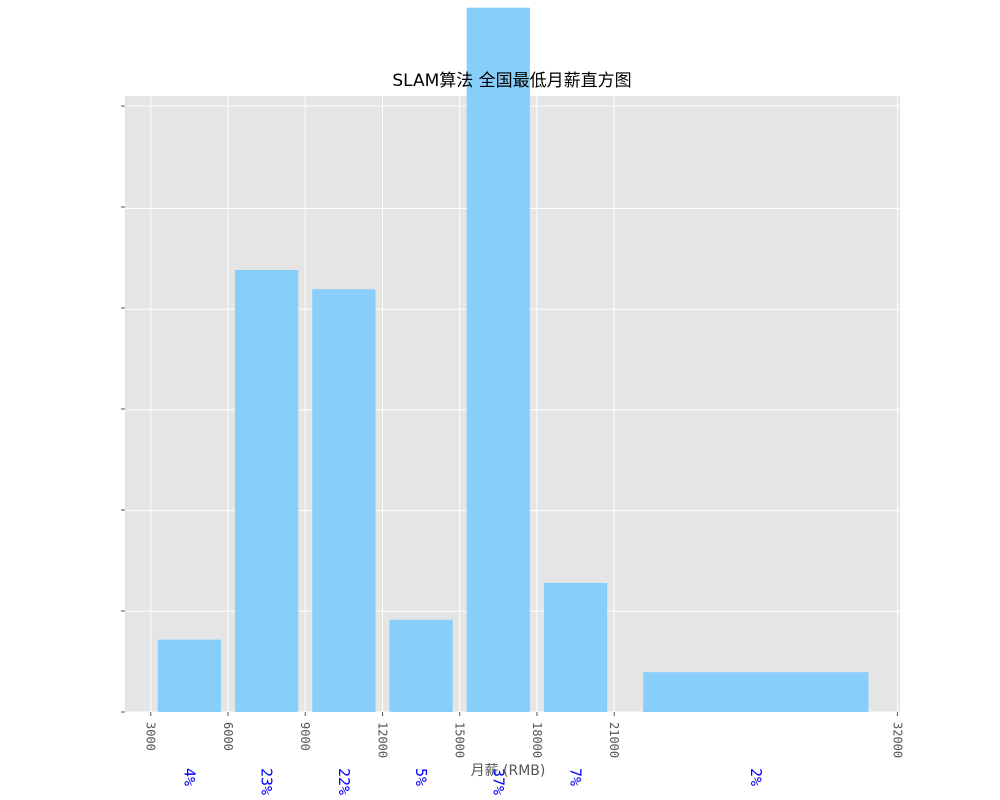  I want to click on x-tick-label: 21000, so click(614, 740).